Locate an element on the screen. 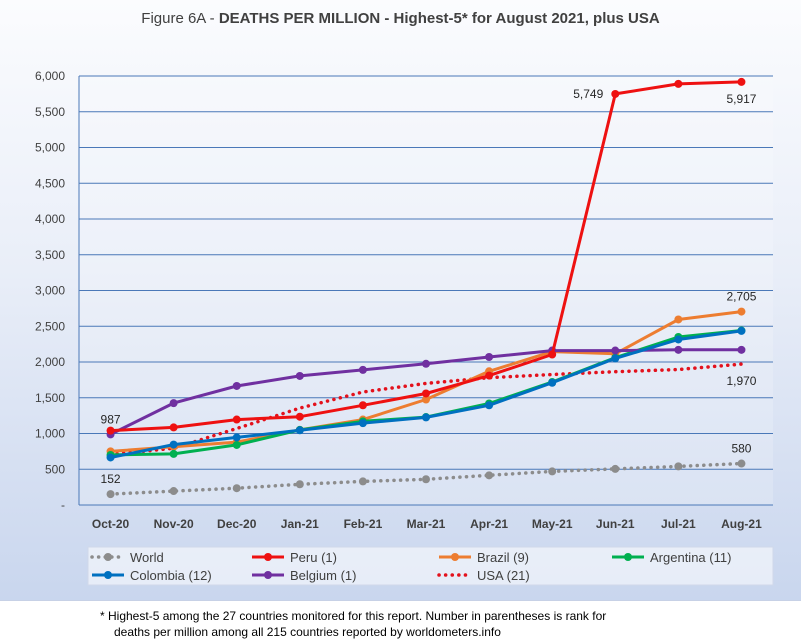  x-tick-label: Jun-21 is located at coordinates (615, 524).